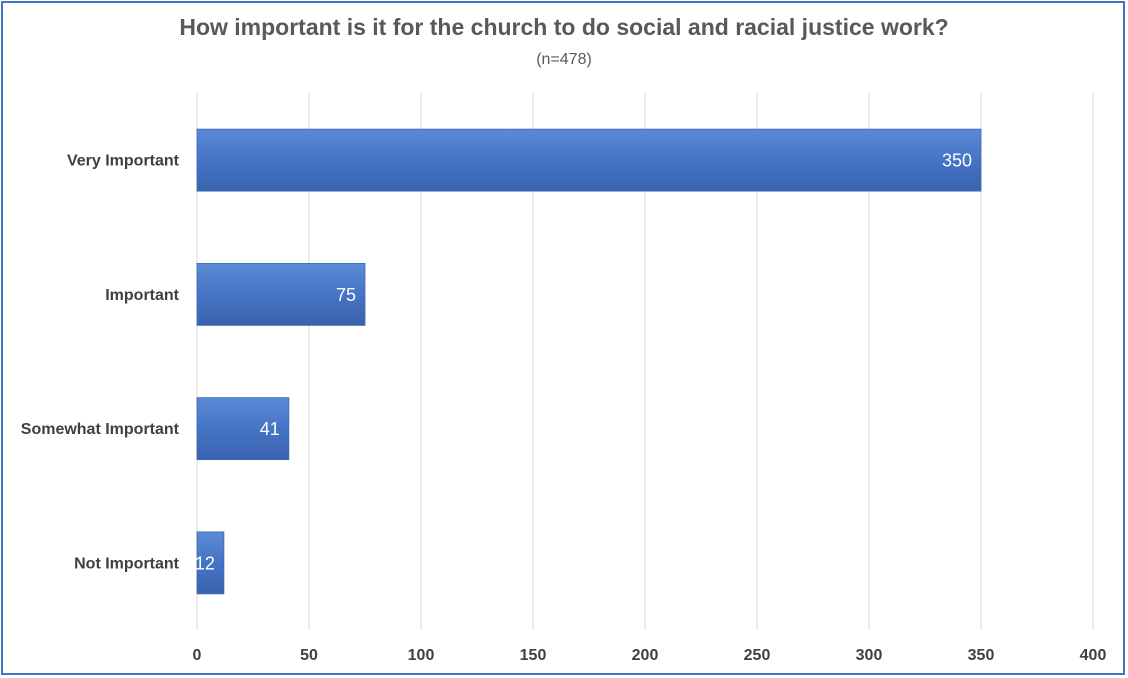 The height and width of the screenshot is (678, 1128). What do you see at coordinates (197, 655) in the screenshot?
I see `x-tick-label-0: 0` at bounding box center [197, 655].